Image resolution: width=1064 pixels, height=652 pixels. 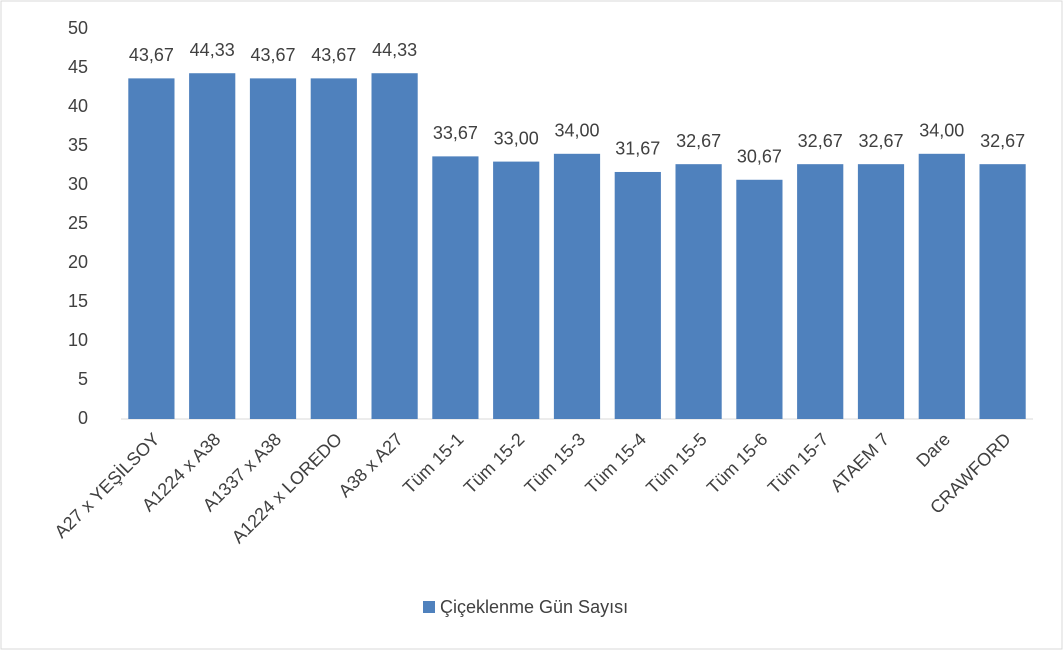 I want to click on data-label: 33,00, so click(x=516, y=138).